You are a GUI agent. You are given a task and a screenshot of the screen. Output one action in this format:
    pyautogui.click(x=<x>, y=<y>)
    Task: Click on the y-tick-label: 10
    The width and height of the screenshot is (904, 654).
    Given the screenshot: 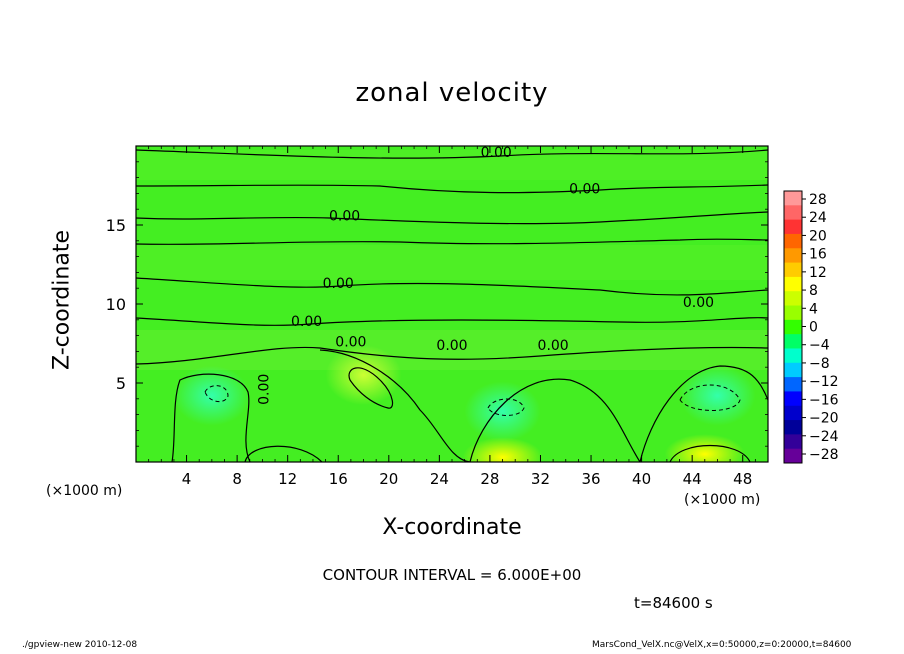 What is the action you would take?
    pyautogui.click(x=116, y=304)
    